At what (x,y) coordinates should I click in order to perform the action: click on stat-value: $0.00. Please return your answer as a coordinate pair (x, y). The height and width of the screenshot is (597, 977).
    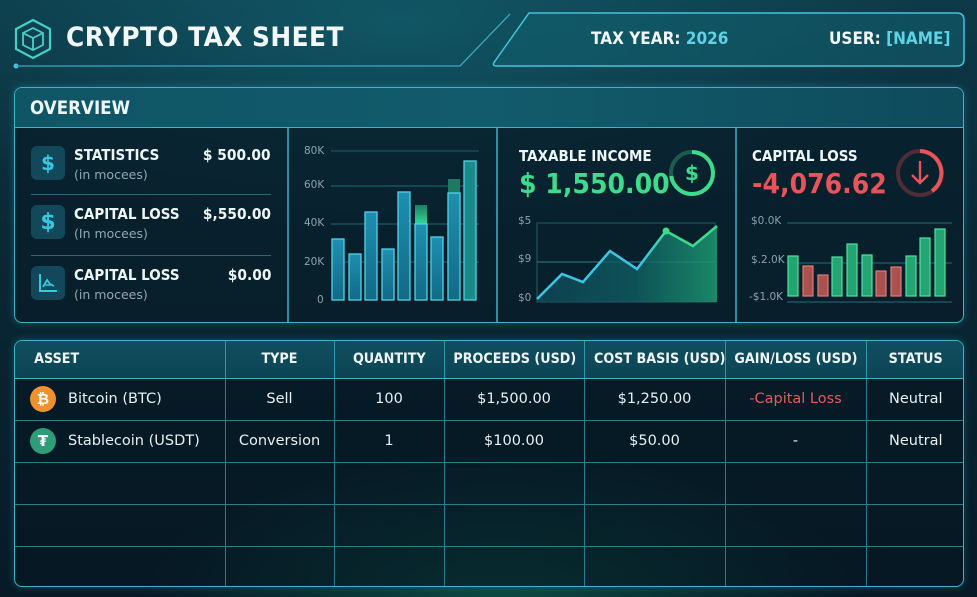
    Looking at the image, I should click on (249, 275).